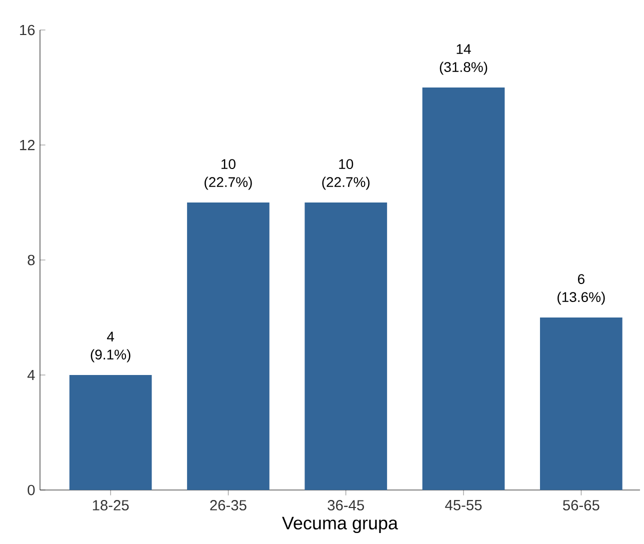  What do you see at coordinates (346, 505) in the screenshot?
I see `x-tick-label: 36-45` at bounding box center [346, 505].